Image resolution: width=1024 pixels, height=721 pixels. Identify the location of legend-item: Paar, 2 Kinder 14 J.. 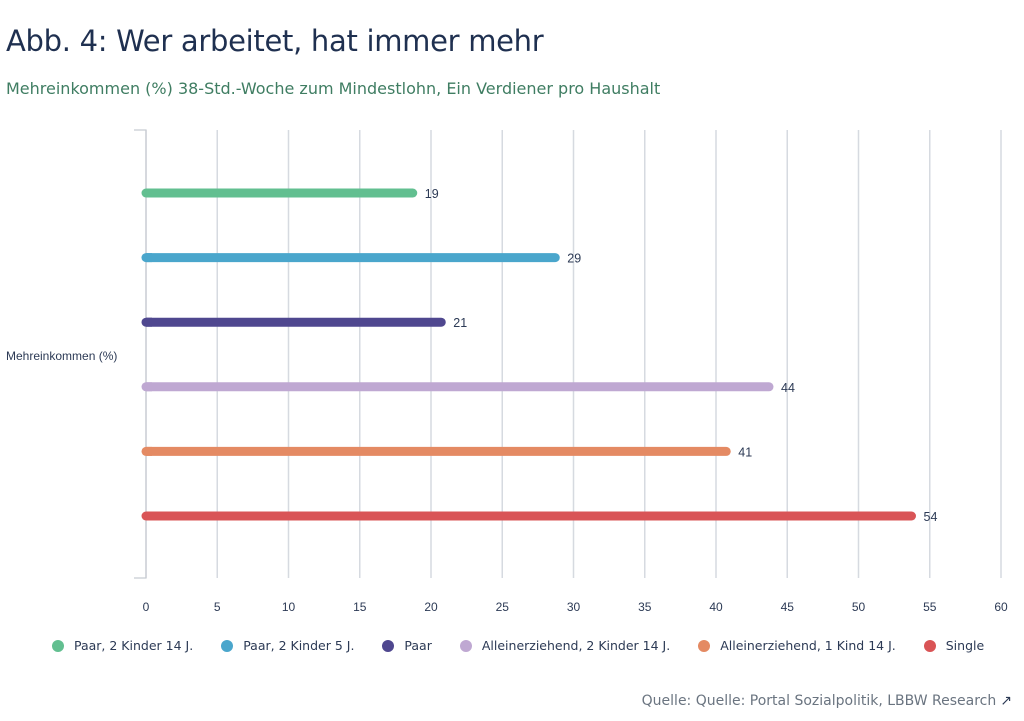
(122, 645).